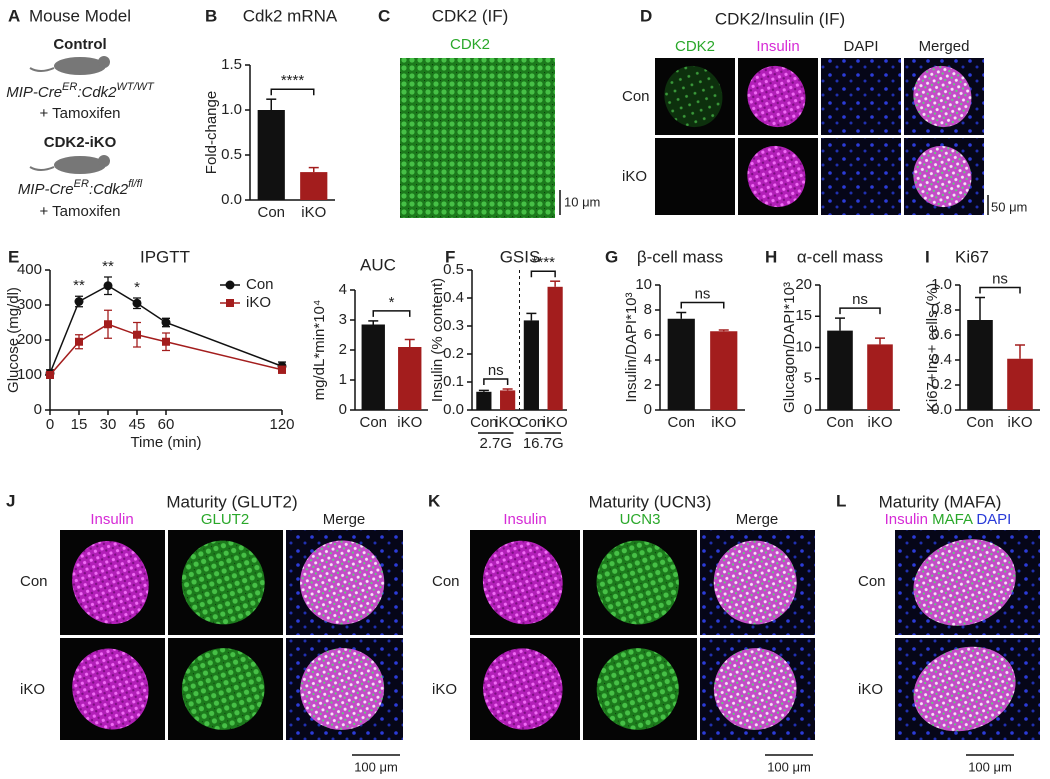  I want to click on y-axis-label: Ki67+Ins+ cells (%), so click(932, 347).